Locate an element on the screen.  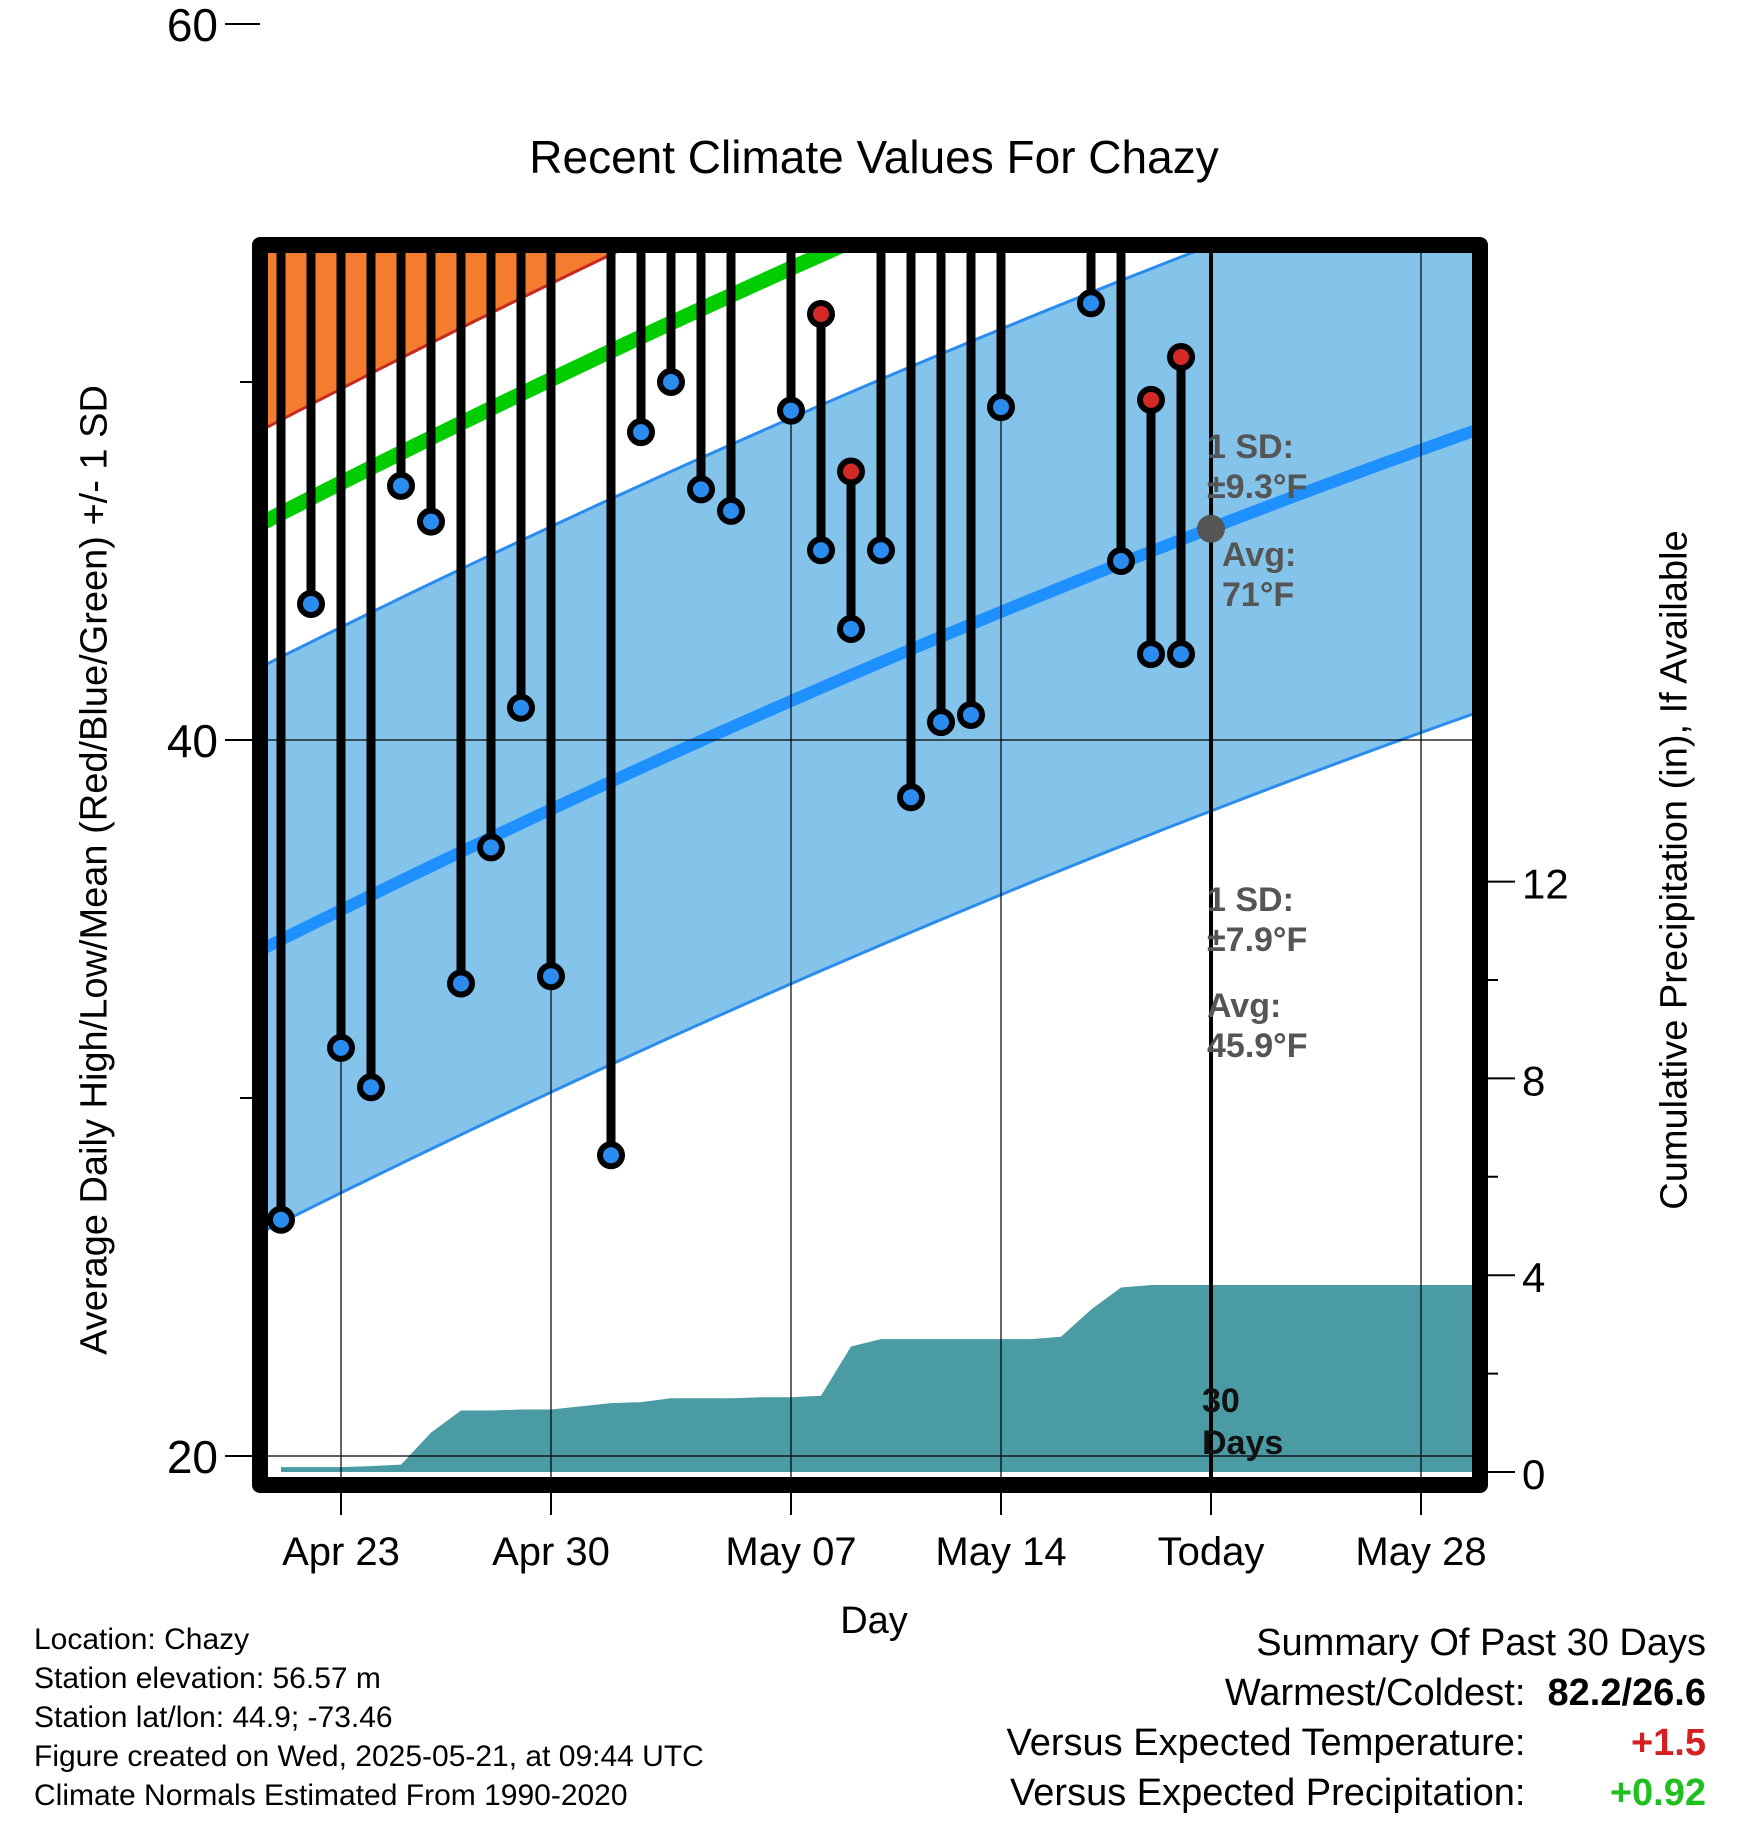
summary-heading: Summary Of Past 30 Days is located at coordinates (1481, 1643).